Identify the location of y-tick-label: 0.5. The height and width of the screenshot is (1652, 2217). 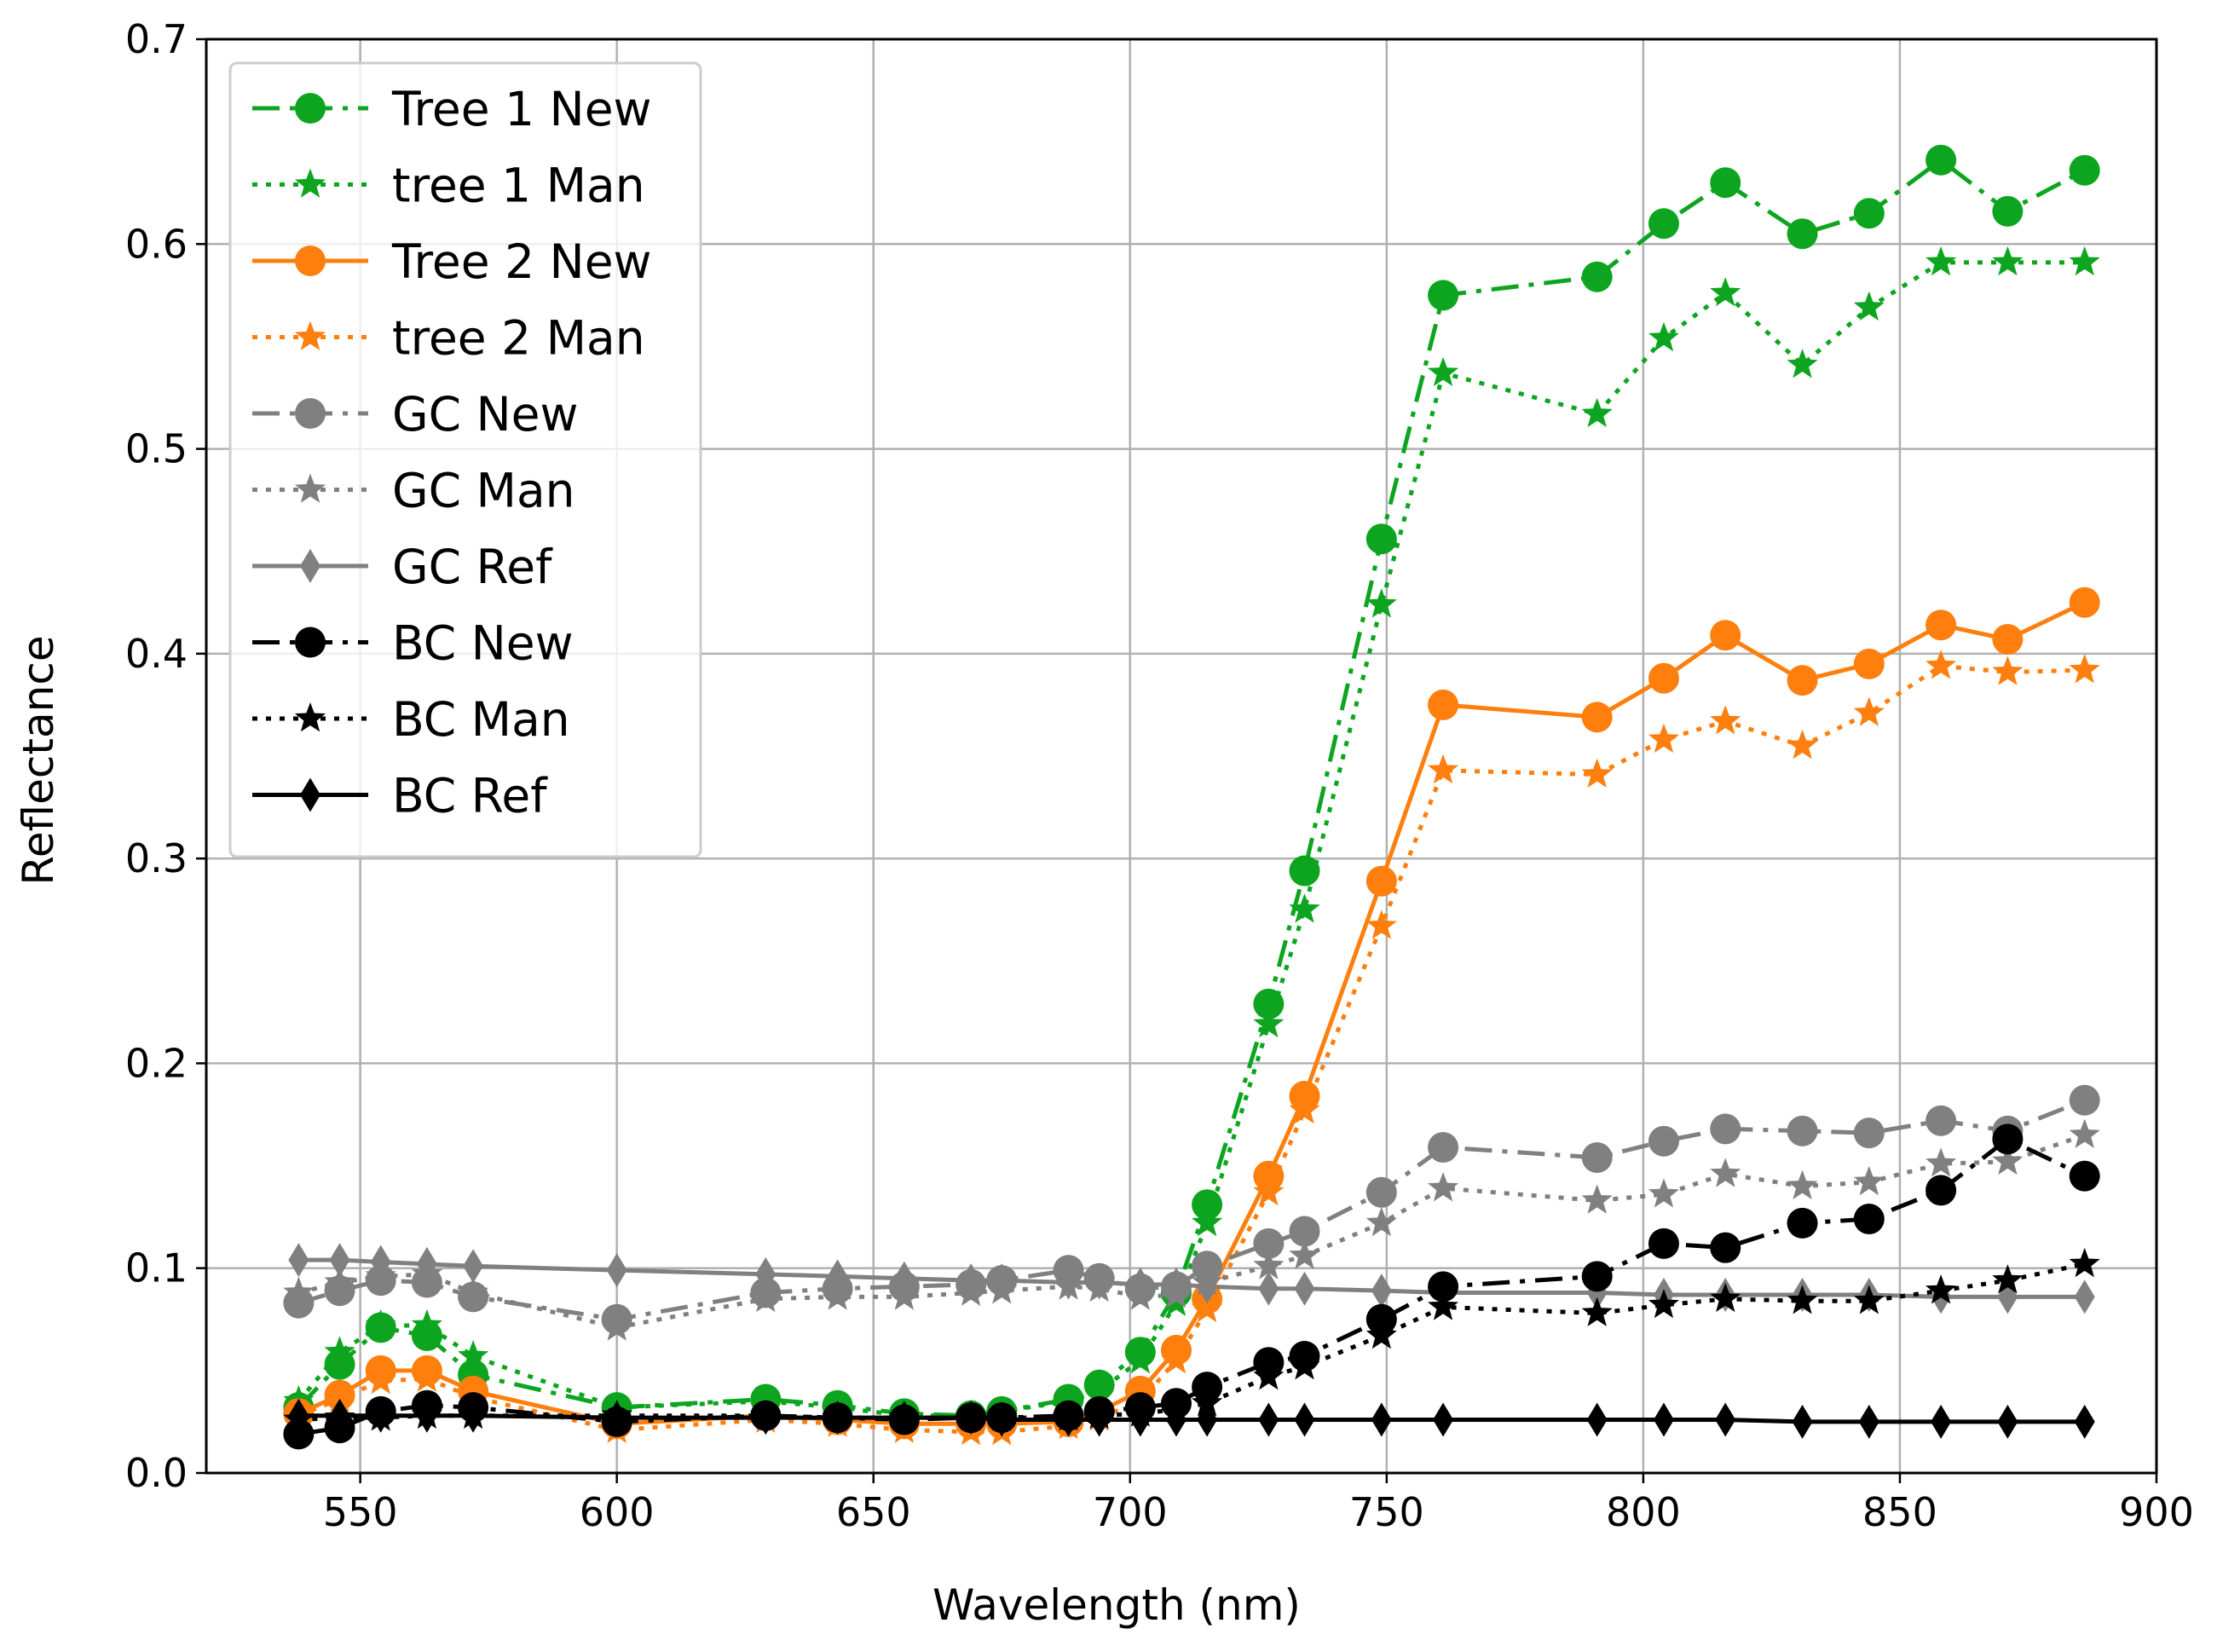
(156, 449).